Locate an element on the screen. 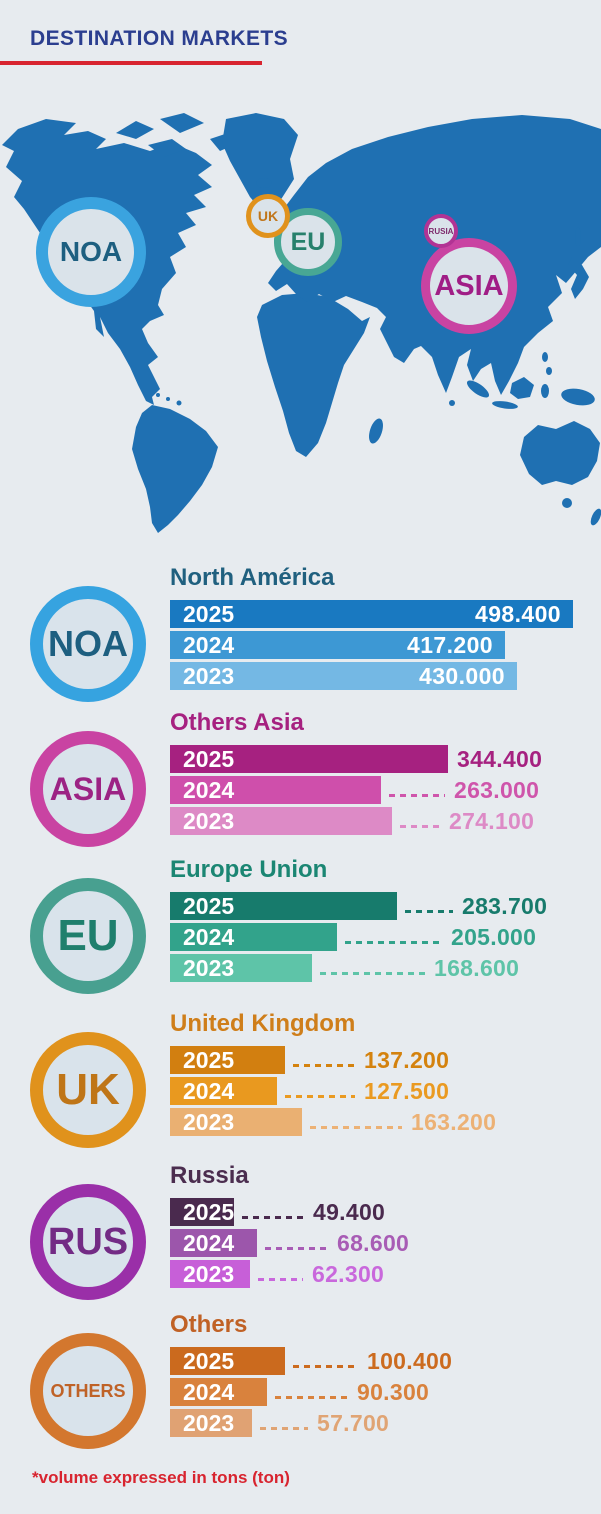  section-title: United Kingdom is located at coordinates (263, 1023).